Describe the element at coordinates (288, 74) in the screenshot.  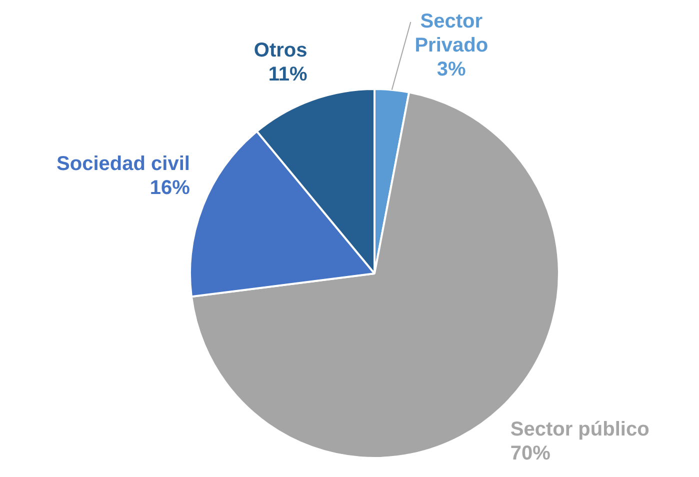
I see `data-label: 11%` at that location.